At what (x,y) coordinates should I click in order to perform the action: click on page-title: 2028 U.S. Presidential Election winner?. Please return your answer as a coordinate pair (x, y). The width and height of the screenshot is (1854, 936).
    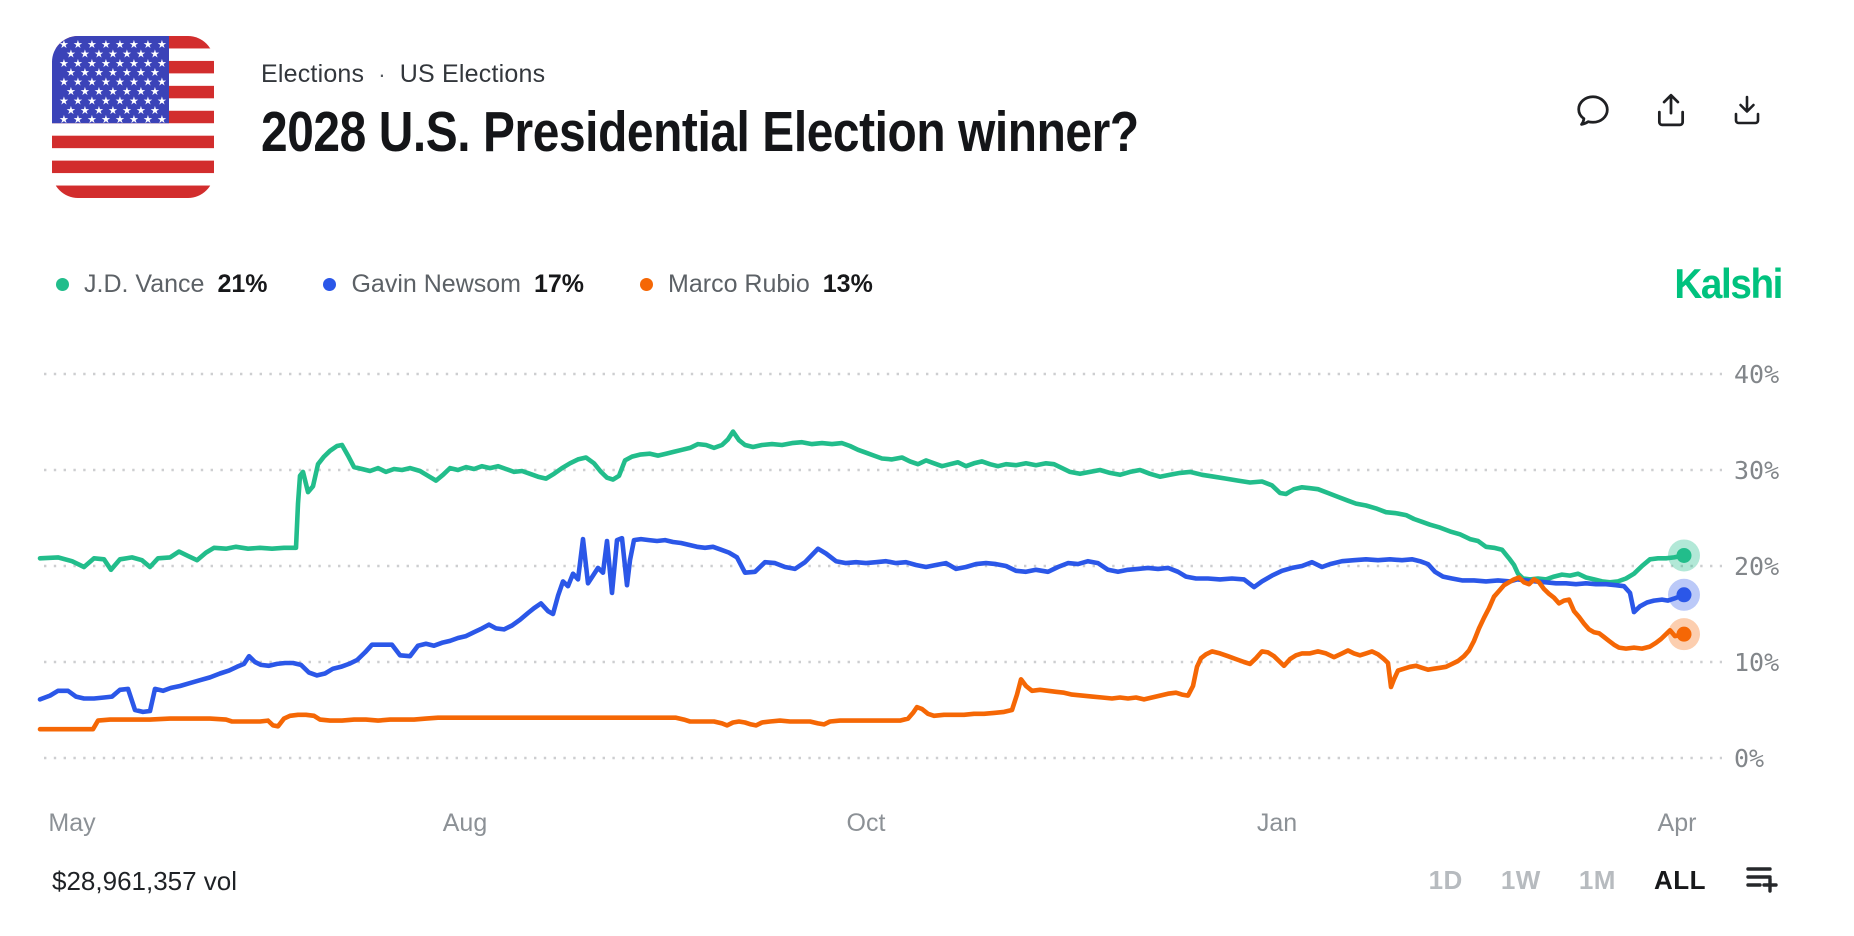
    Looking at the image, I should click on (700, 132).